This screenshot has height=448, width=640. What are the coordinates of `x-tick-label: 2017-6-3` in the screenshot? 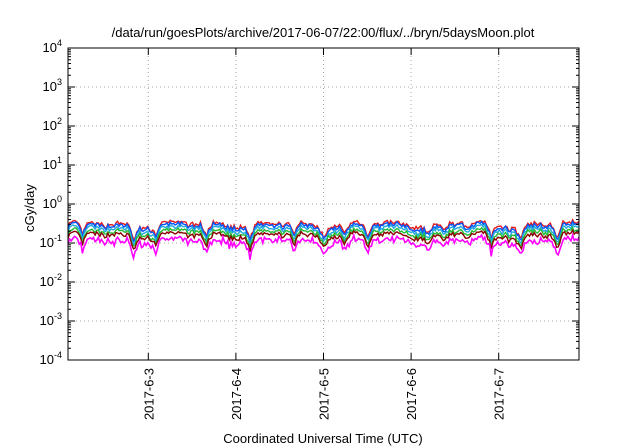 It's located at (148, 394).